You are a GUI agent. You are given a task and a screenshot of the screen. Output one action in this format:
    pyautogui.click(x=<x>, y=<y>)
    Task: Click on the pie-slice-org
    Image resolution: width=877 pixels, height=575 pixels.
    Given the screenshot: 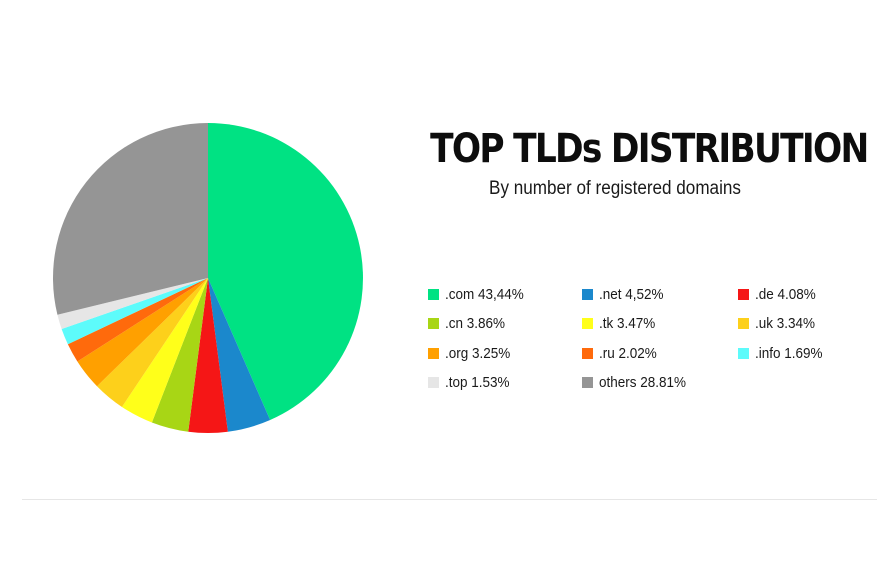 What is the action you would take?
    pyautogui.click(x=143, y=332)
    